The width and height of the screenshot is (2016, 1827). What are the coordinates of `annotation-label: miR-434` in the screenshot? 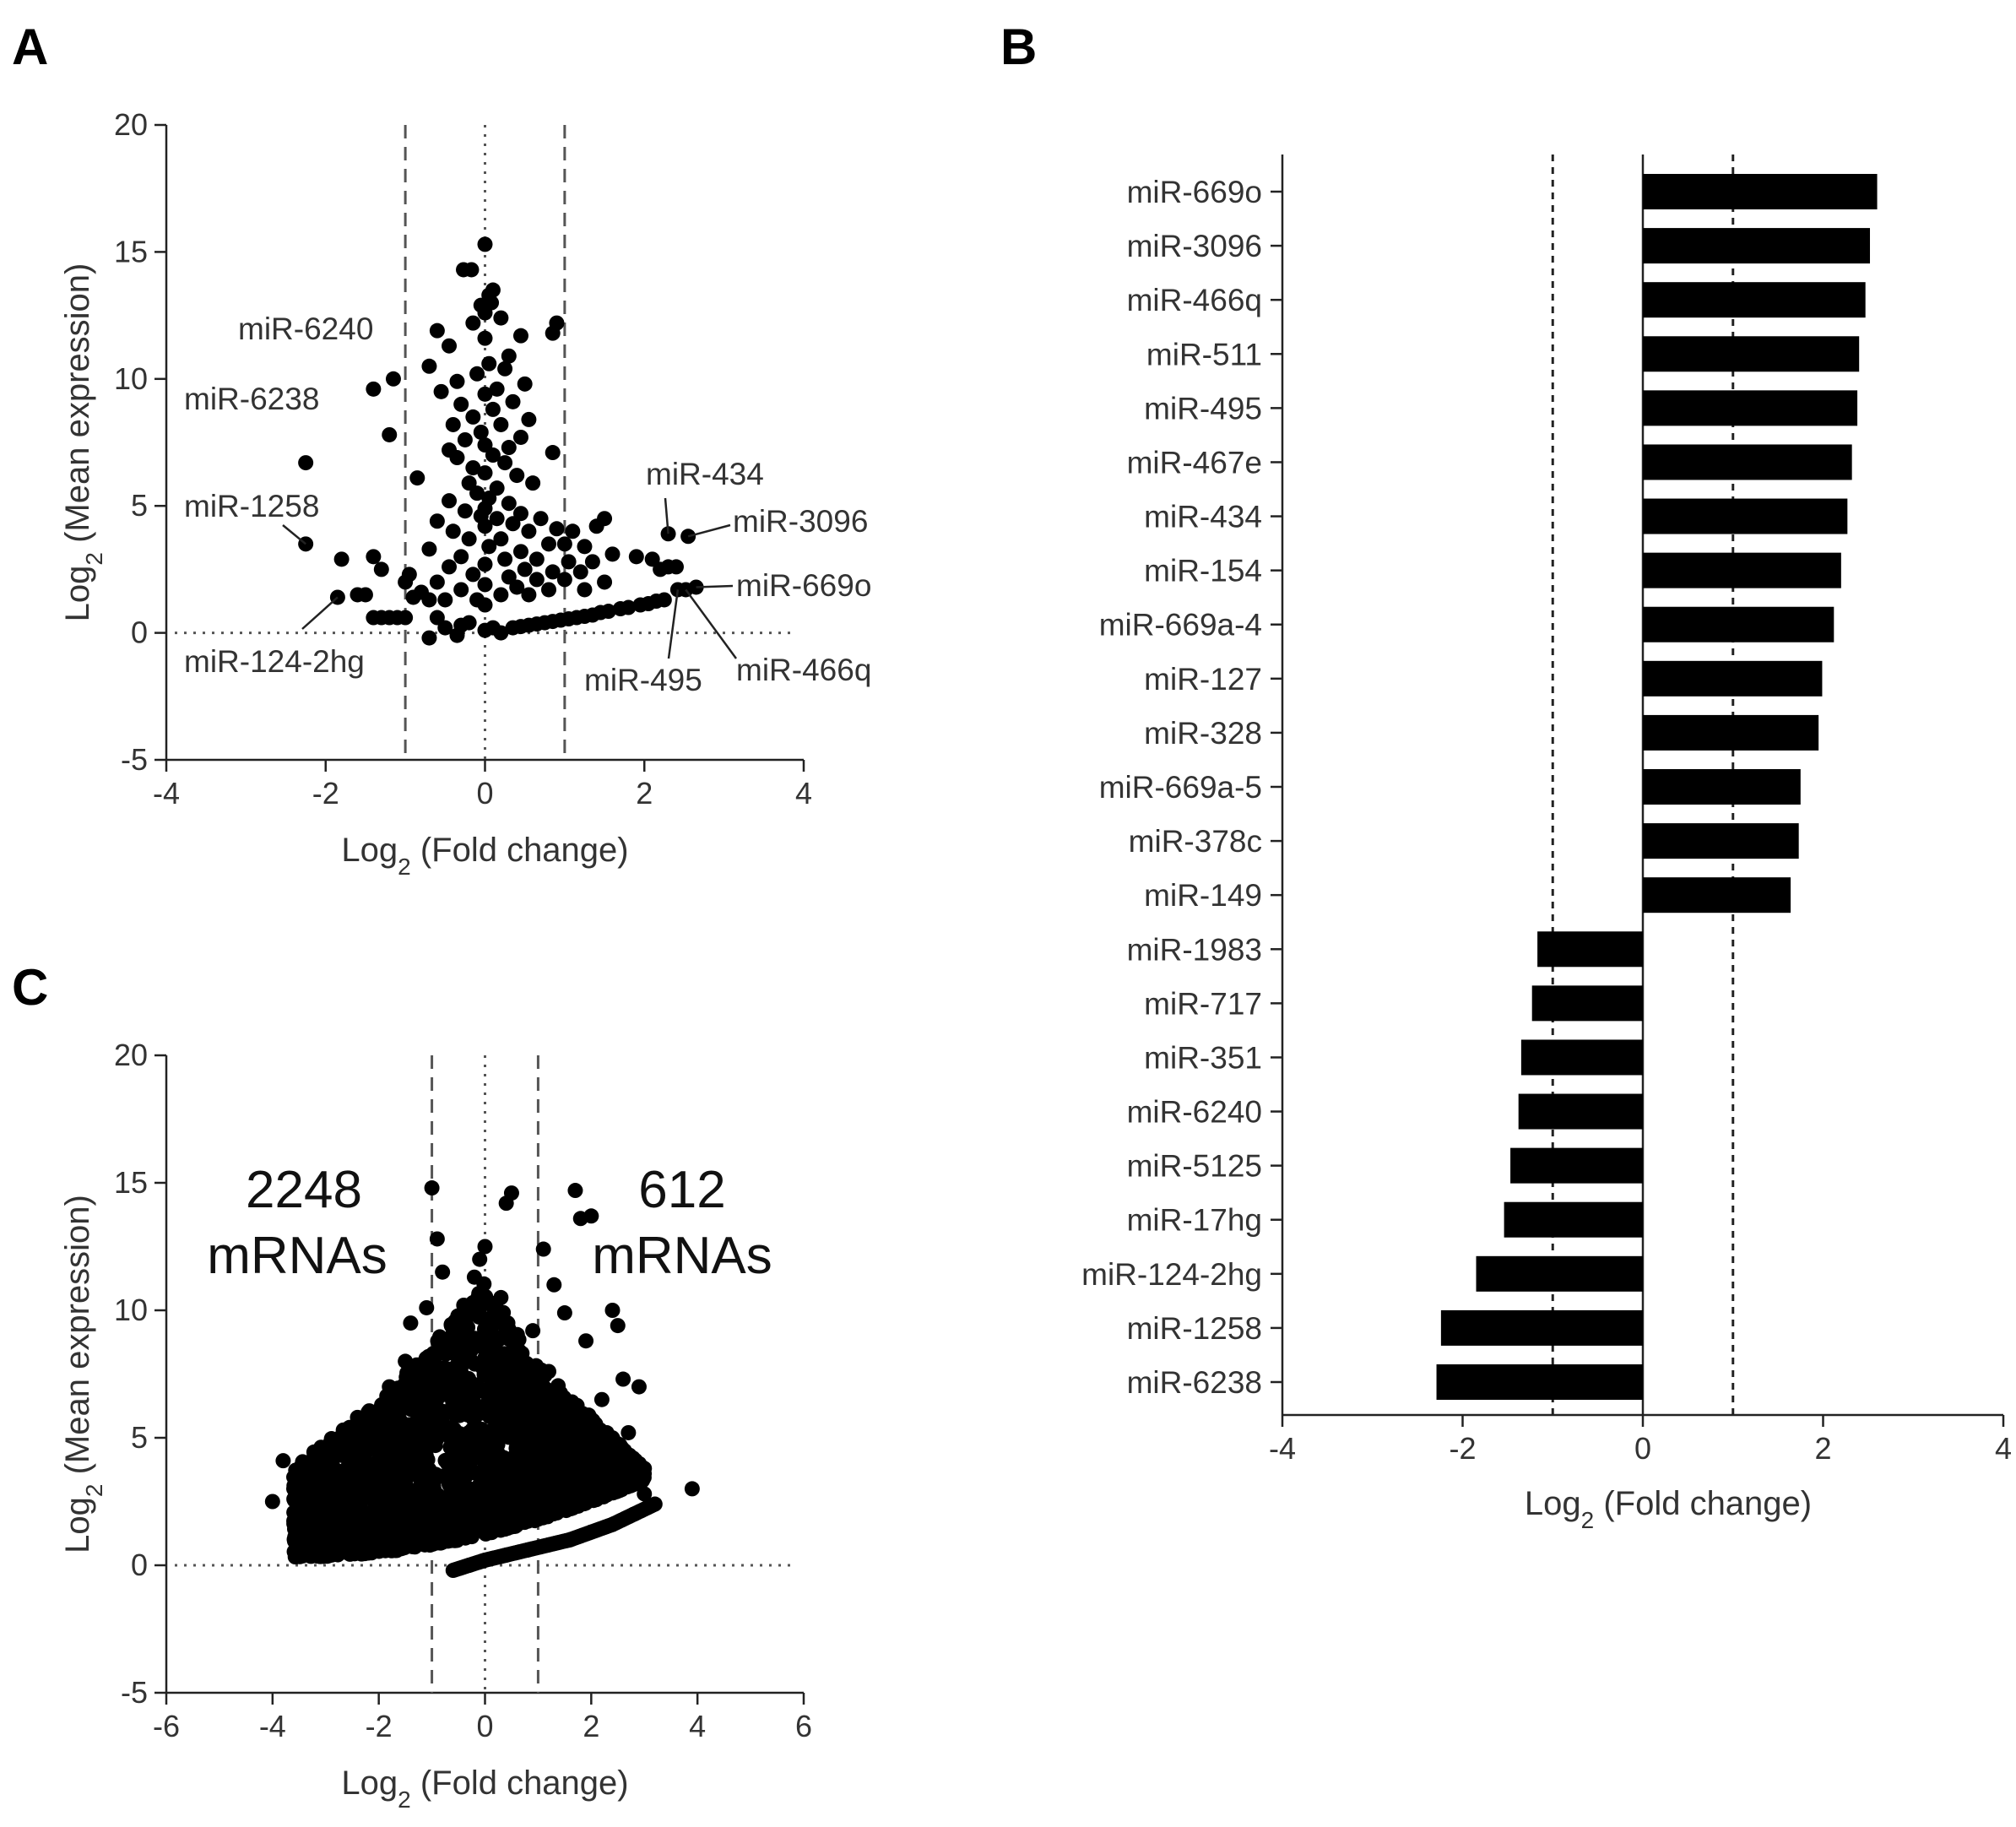 It's located at (705, 474).